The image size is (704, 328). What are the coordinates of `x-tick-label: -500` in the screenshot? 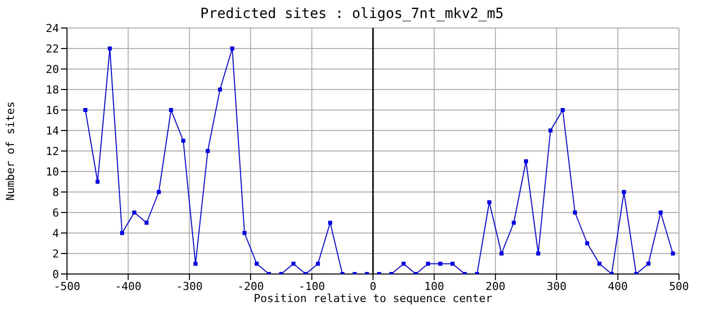 It's located at (67, 286).